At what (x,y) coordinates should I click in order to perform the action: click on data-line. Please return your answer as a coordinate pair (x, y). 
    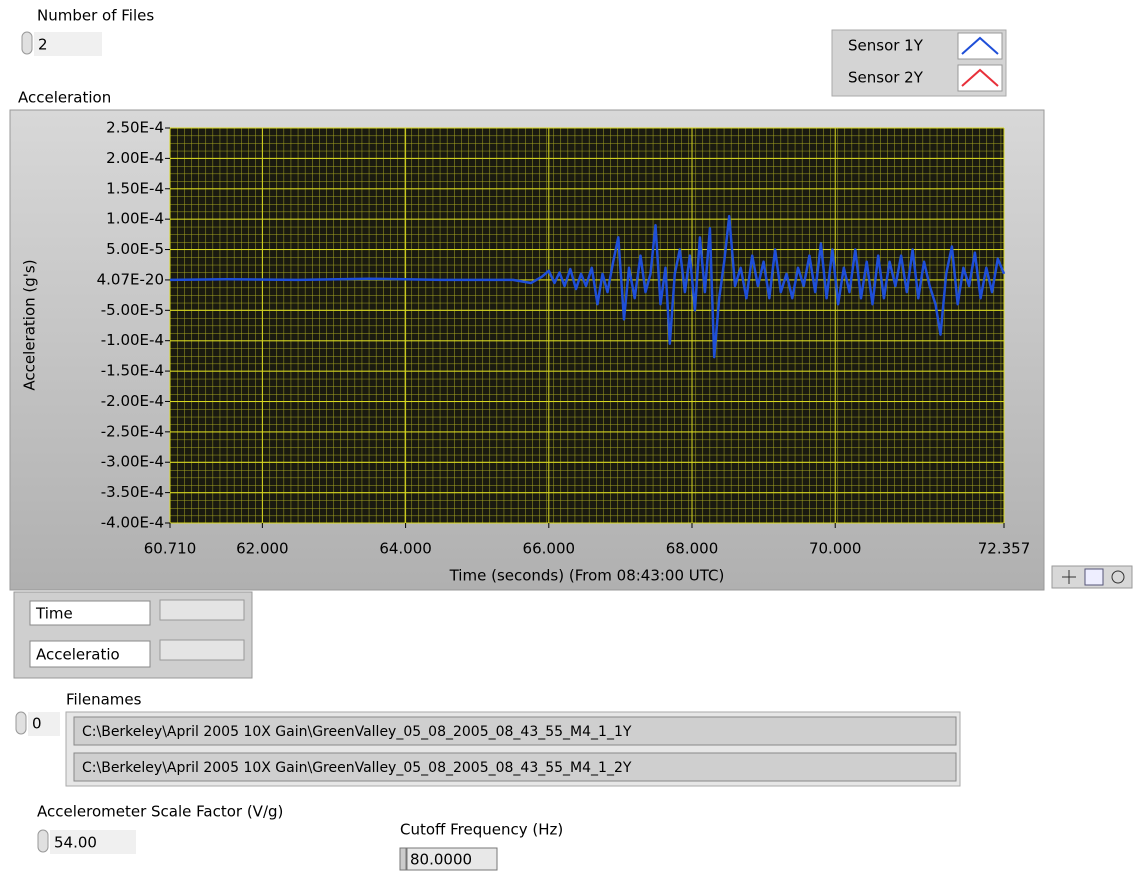
    Looking at the image, I should click on (587, 286).